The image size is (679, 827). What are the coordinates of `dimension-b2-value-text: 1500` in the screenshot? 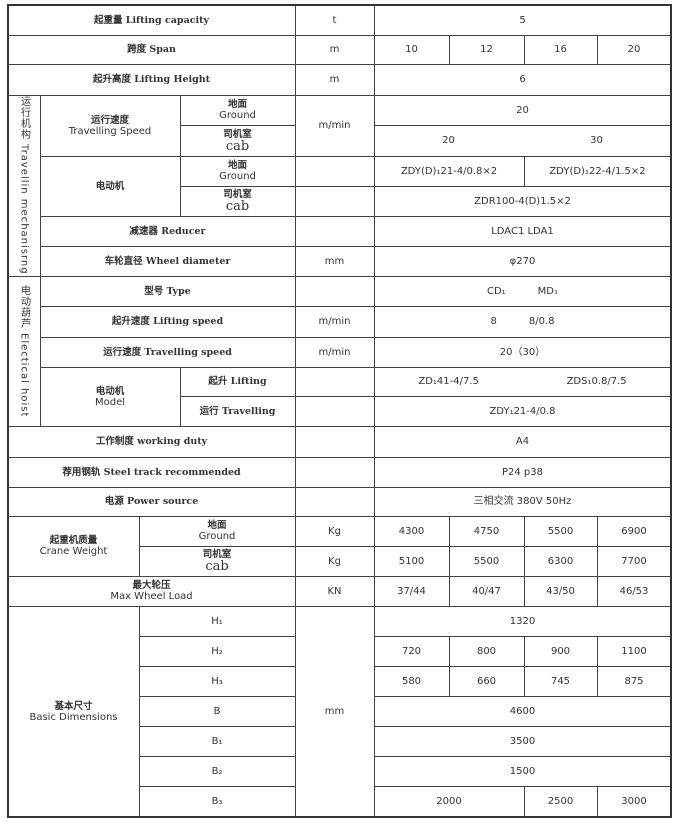 It's located at (522, 771).